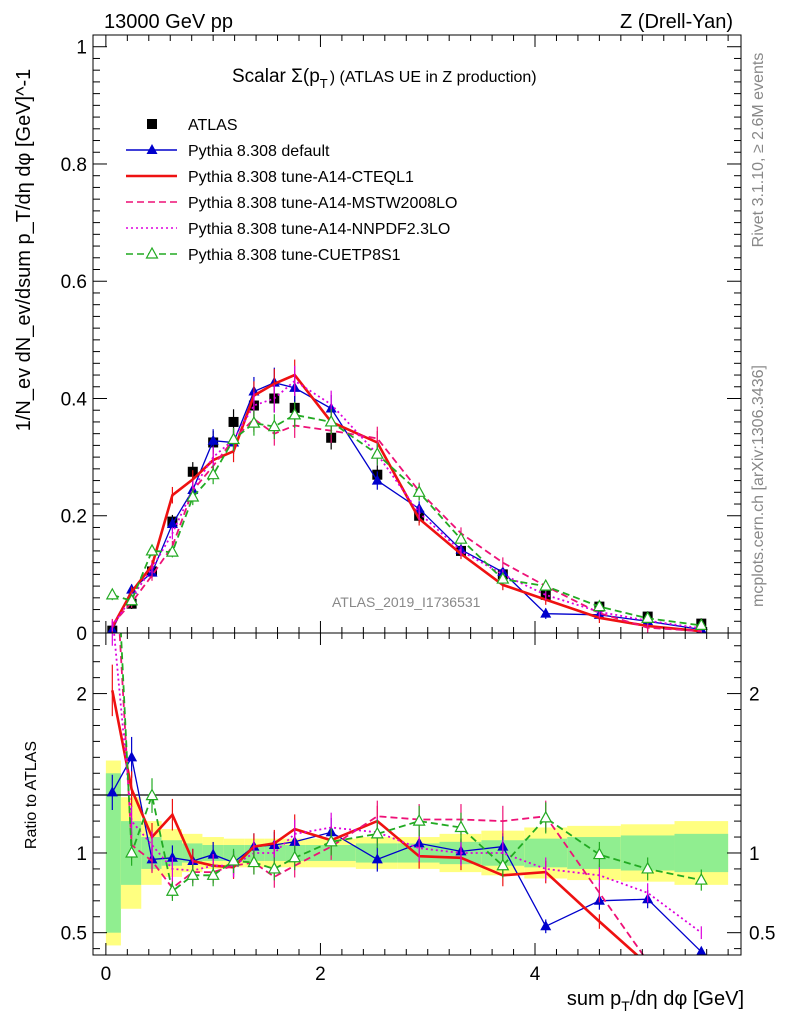 This screenshot has width=786, height=1024. What do you see at coordinates (24, 250) in the screenshot?
I see `main-y-axis-label: 1/N_ev dN_ev/dsum p_T/dη dφ [GeV]^-1` at bounding box center [24, 250].